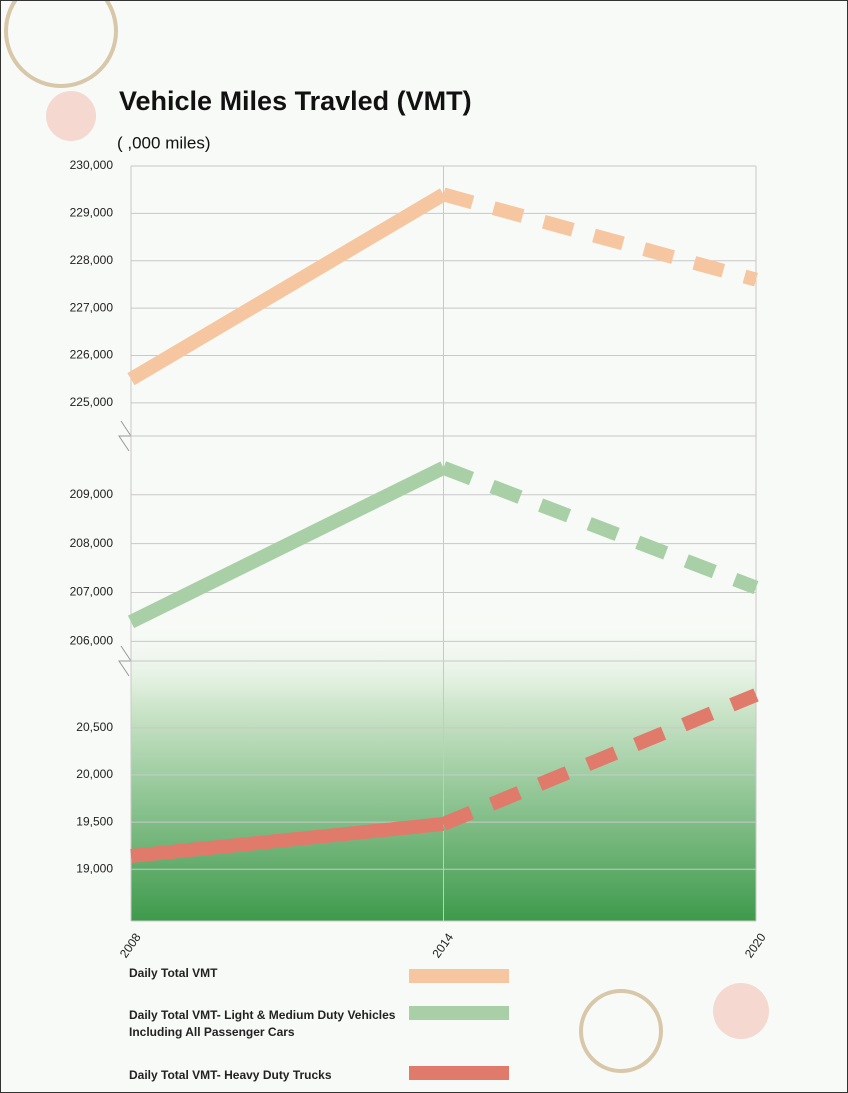 The width and height of the screenshot is (848, 1093). I want to click on y-tick-label: 228,000, so click(92, 260).